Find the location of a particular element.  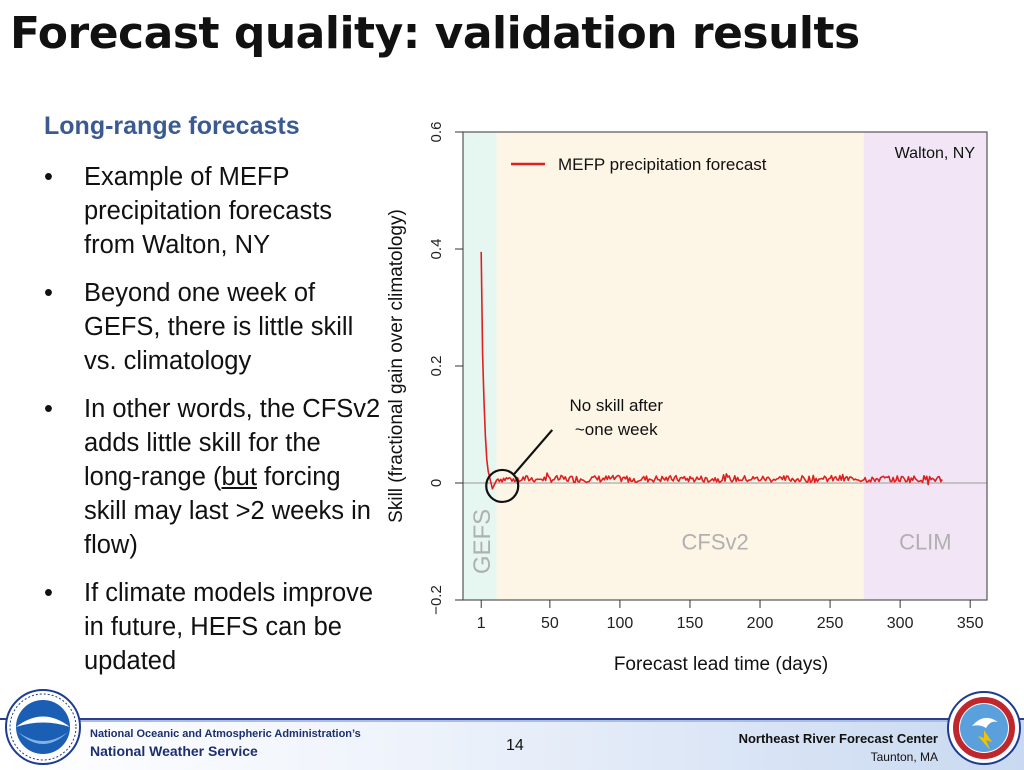

annotation-text-line1: No skill after is located at coordinates (616, 405).